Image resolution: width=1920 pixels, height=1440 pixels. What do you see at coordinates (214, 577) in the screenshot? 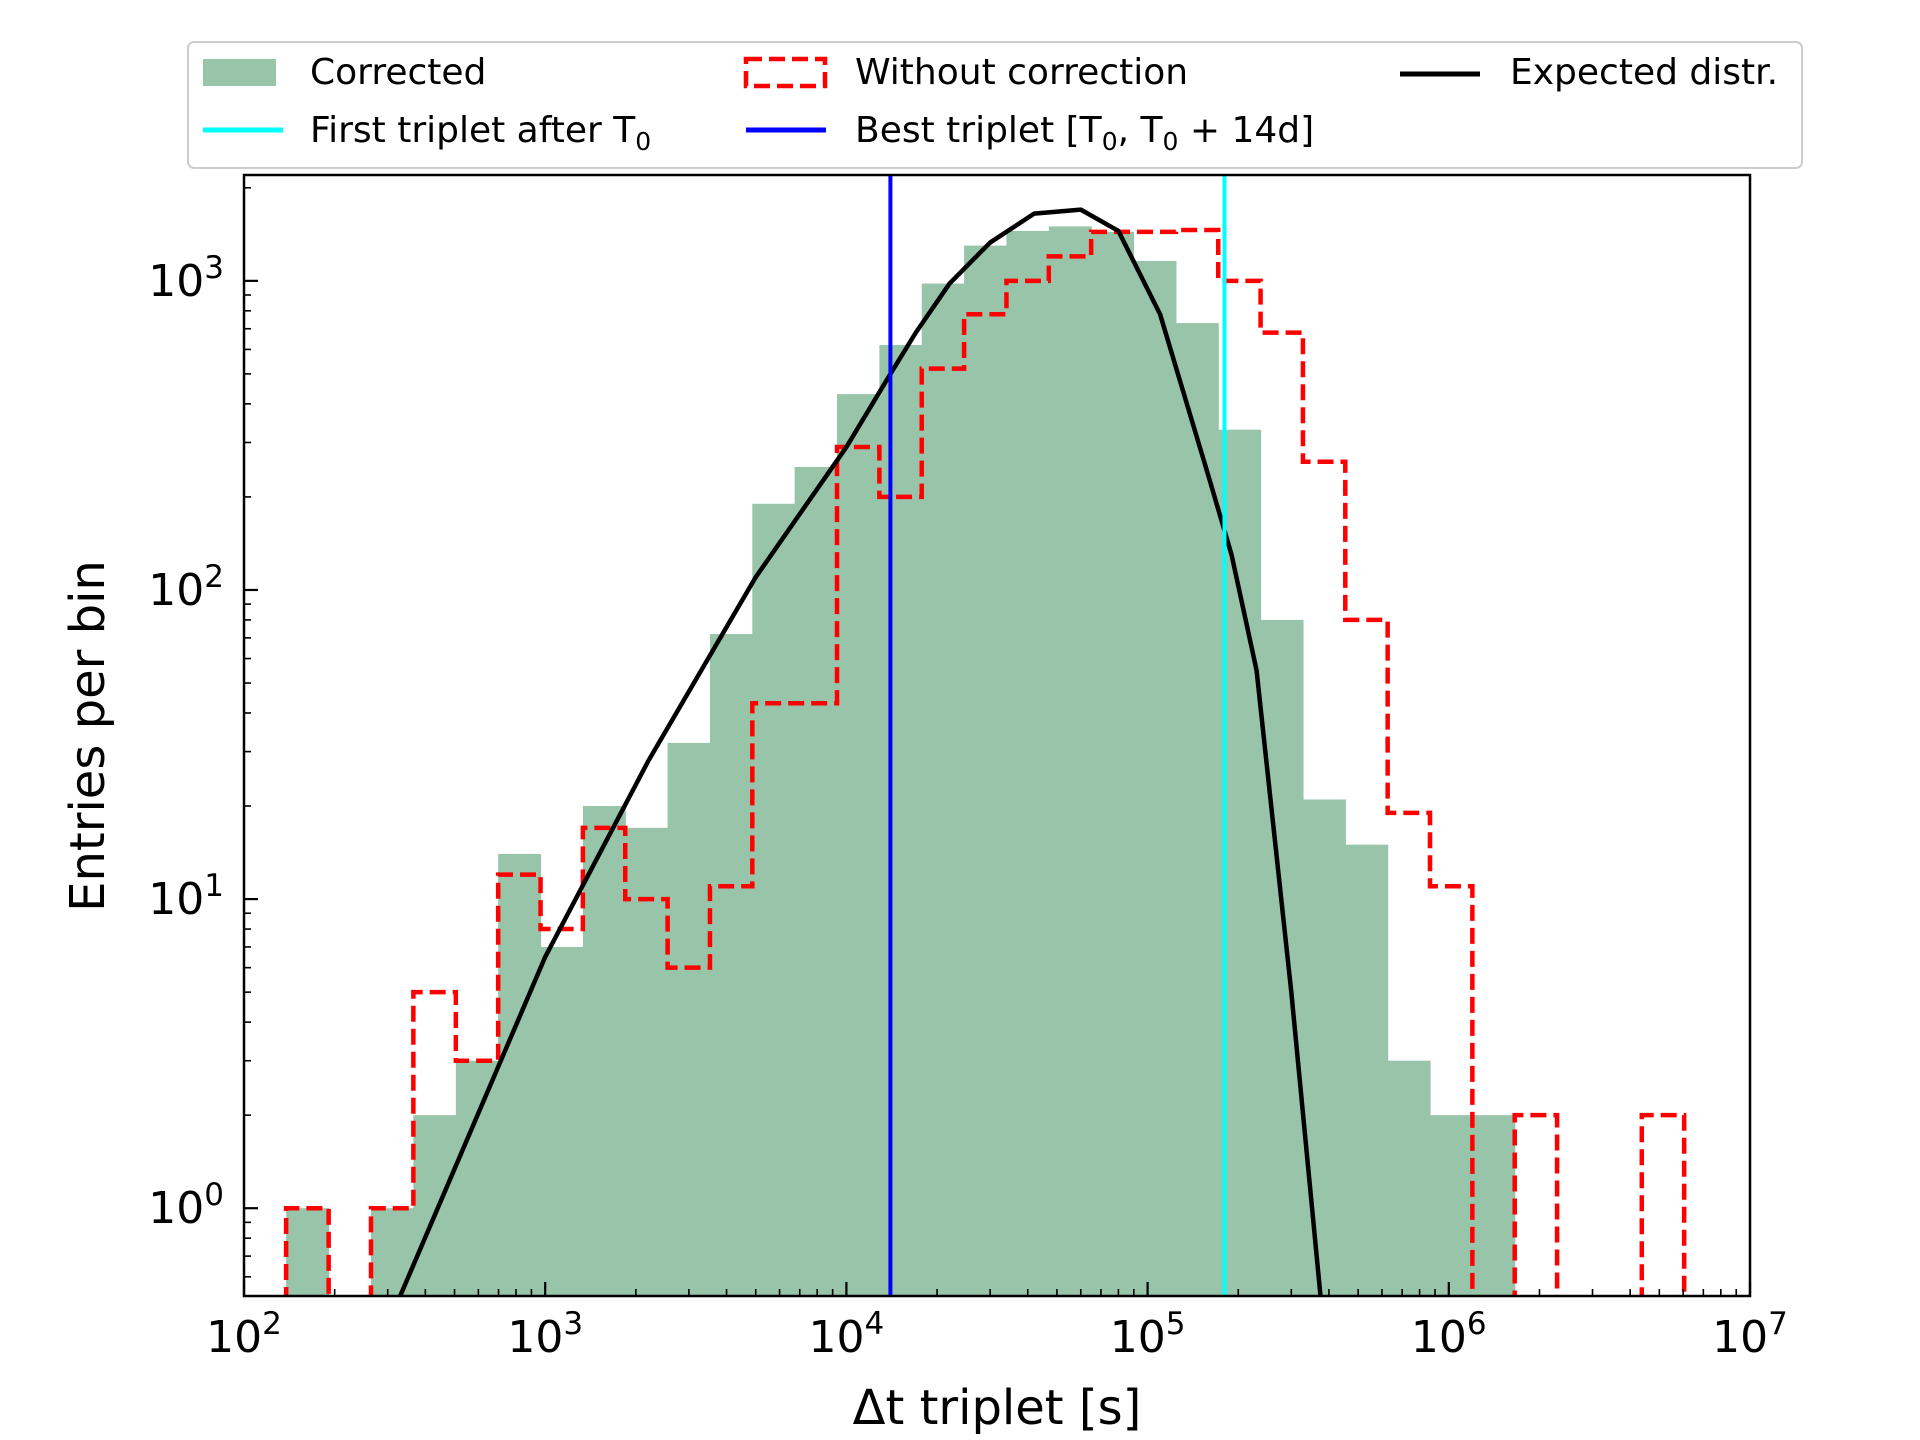
I see `y-tick-exp: 2` at bounding box center [214, 577].